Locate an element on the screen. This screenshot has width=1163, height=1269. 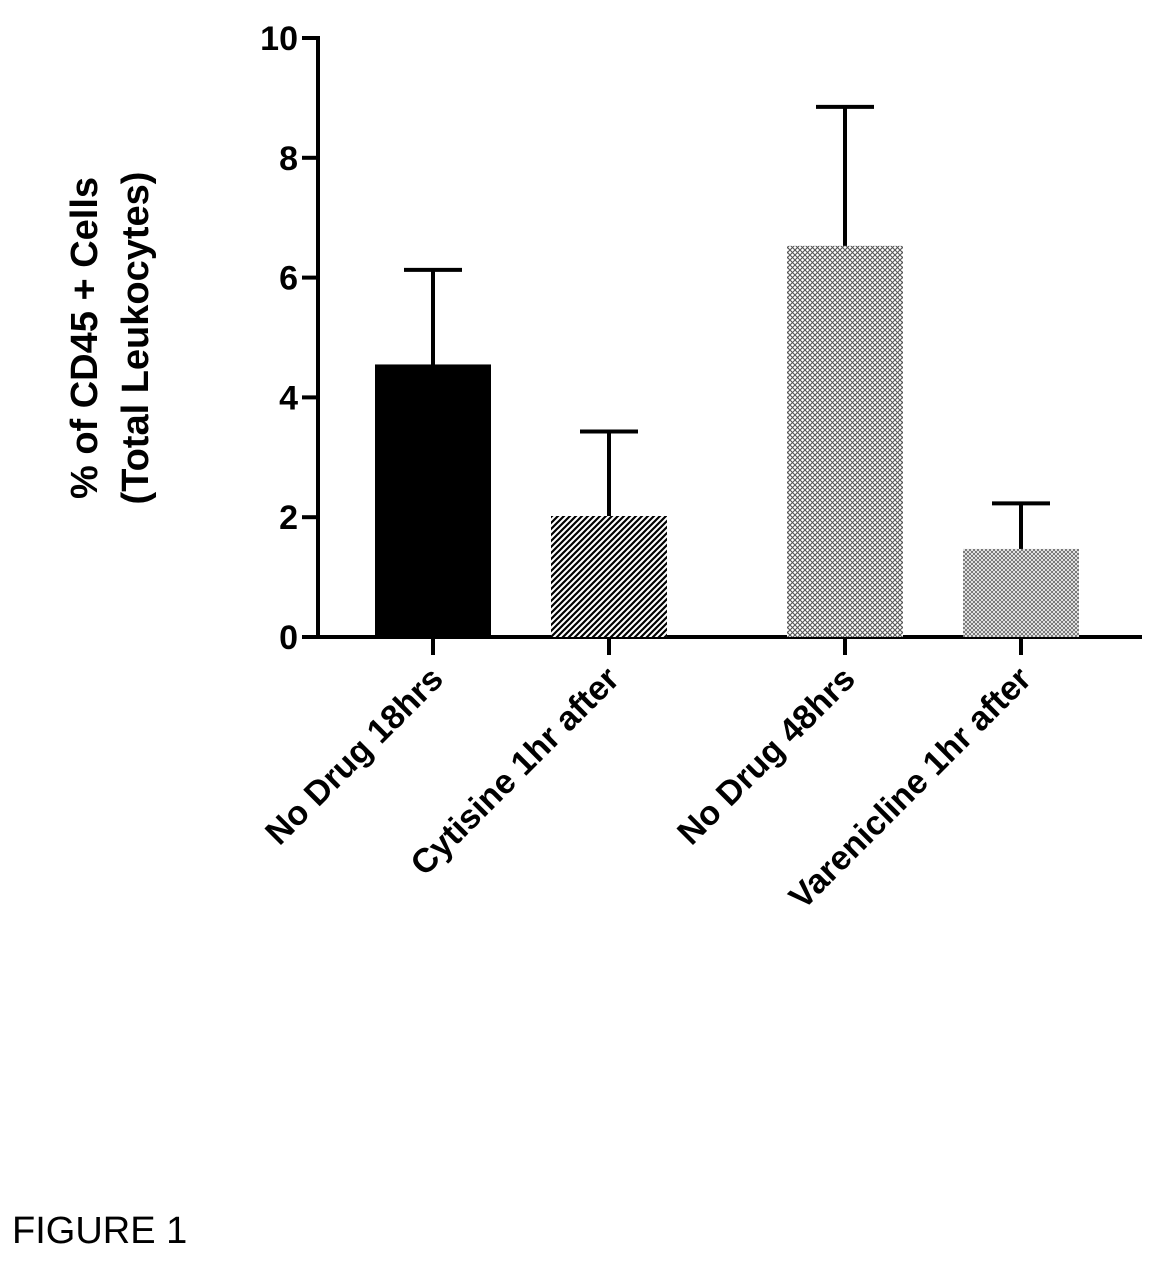
y-tick-label: 2 is located at coordinates (288, 518).